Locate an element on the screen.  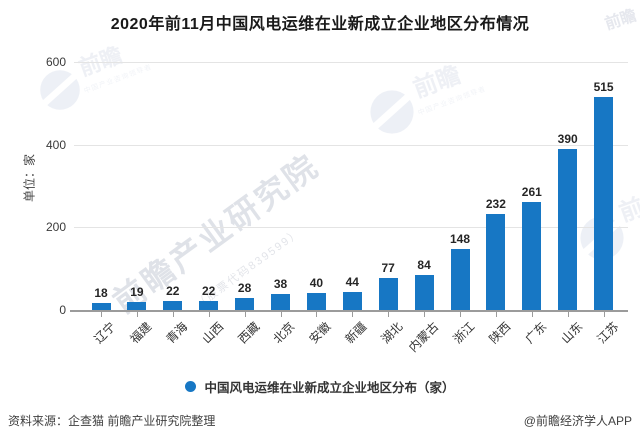
bar-湖北 is located at coordinates (388, 294).